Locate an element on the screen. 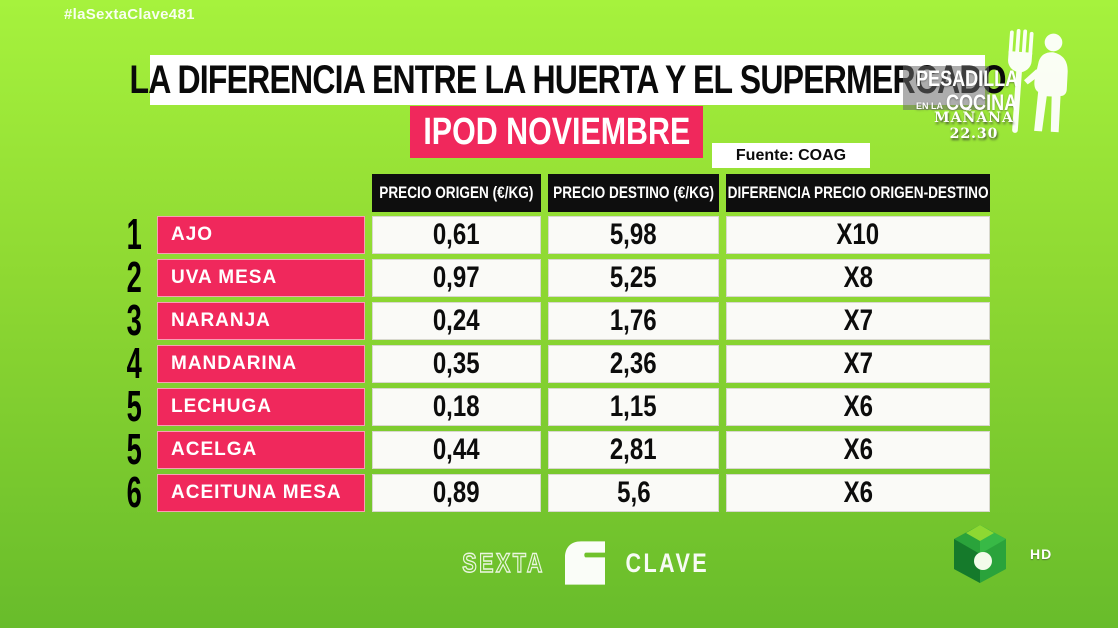 This screenshot has height=628, width=1118. row-precio-destino: 1,15 is located at coordinates (633, 407).